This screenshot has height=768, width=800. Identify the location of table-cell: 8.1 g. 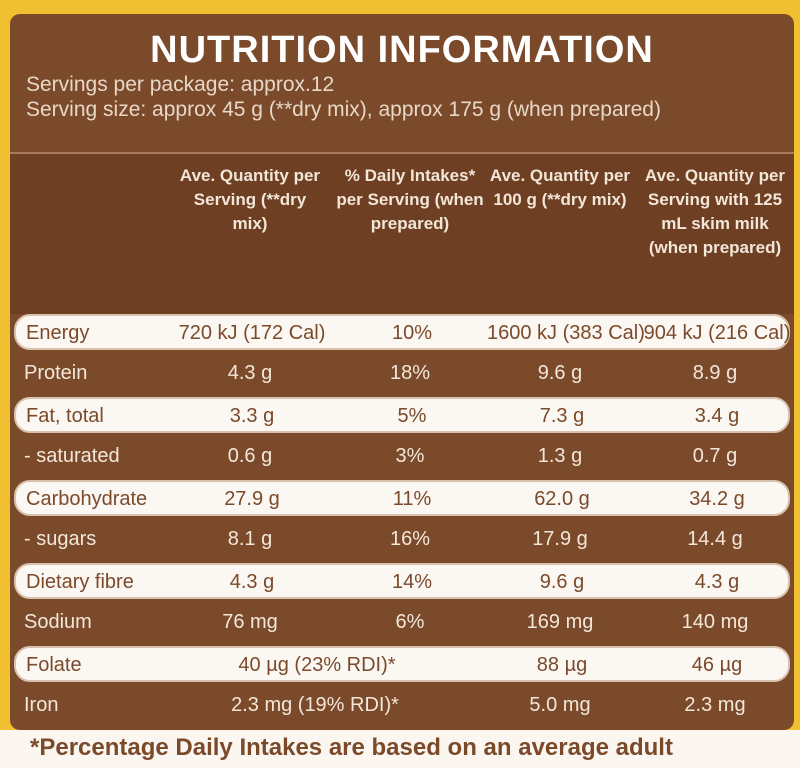
(250, 538).